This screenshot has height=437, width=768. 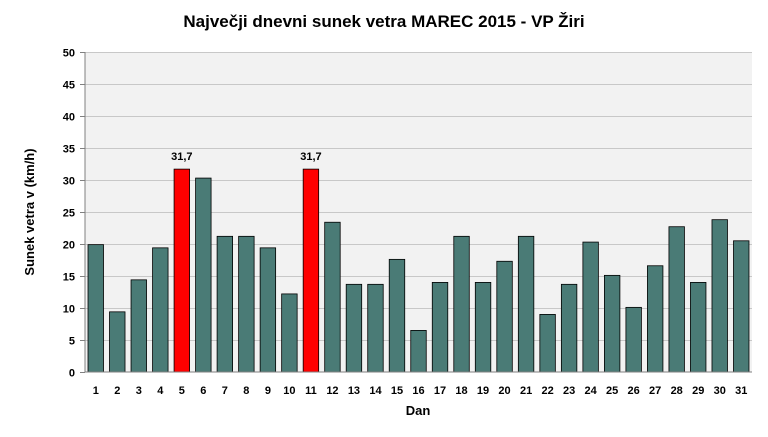 What do you see at coordinates (569, 391) in the screenshot?
I see `x-tick-label: 23` at bounding box center [569, 391].